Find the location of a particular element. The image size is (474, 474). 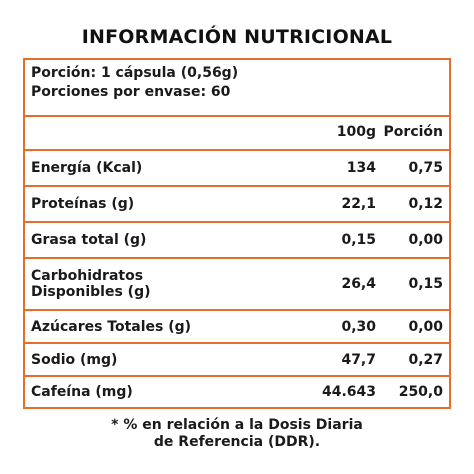

row-value-portion: 0,12 is located at coordinates (425, 204).